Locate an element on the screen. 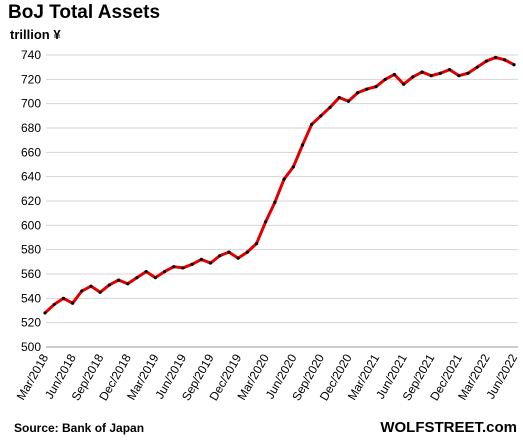 The height and width of the screenshot is (446, 523). y-tick-label: 500 is located at coordinates (31, 347).